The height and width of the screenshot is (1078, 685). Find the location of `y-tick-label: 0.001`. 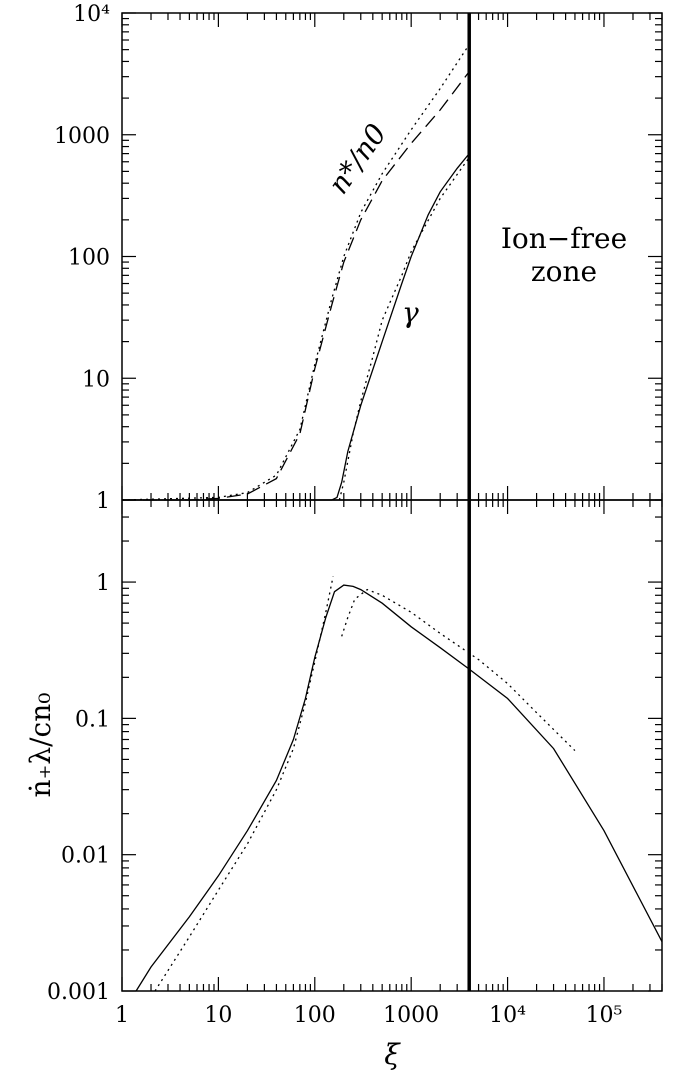

y-tick-label: 0.001 is located at coordinates (78, 992).